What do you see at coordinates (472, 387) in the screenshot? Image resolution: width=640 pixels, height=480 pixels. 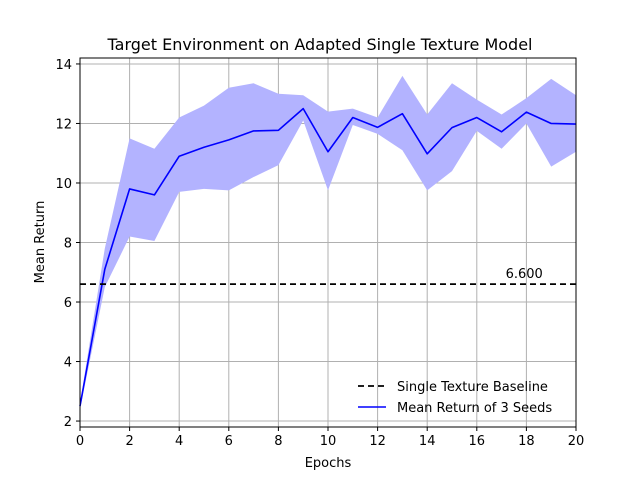 I see `legend-label: Single Texture Baseline` at bounding box center [472, 387].